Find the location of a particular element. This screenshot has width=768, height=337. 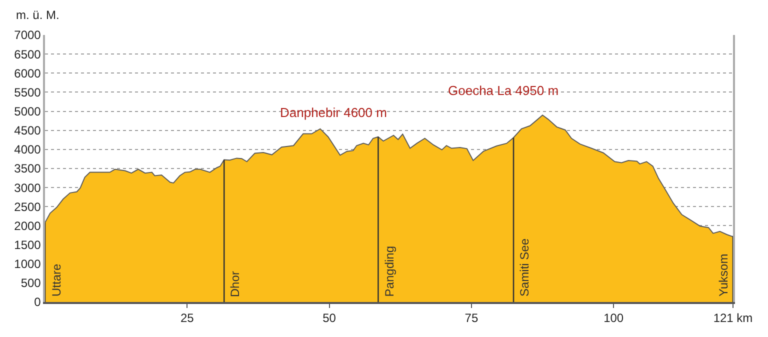

y-tick-label: 3500 is located at coordinates (28, 169).